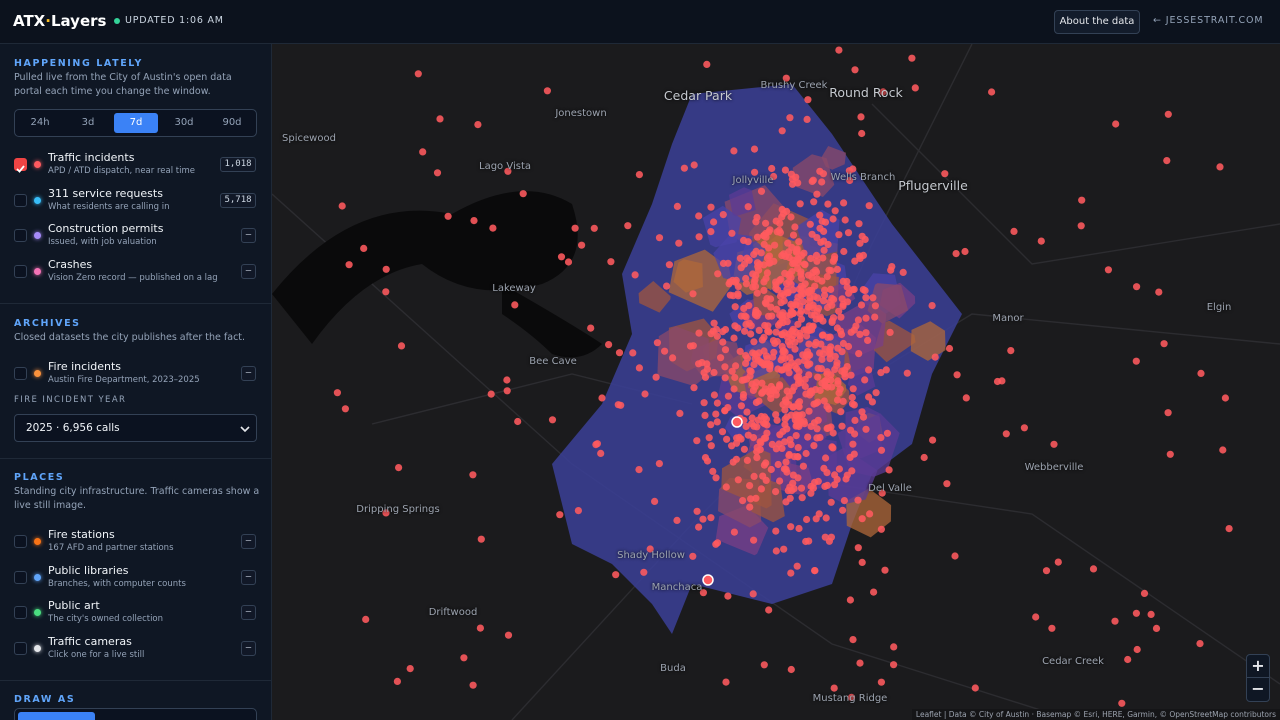  Describe the element at coordinates (45, 699) in the screenshot. I see `section-title: DRAW AS` at that location.